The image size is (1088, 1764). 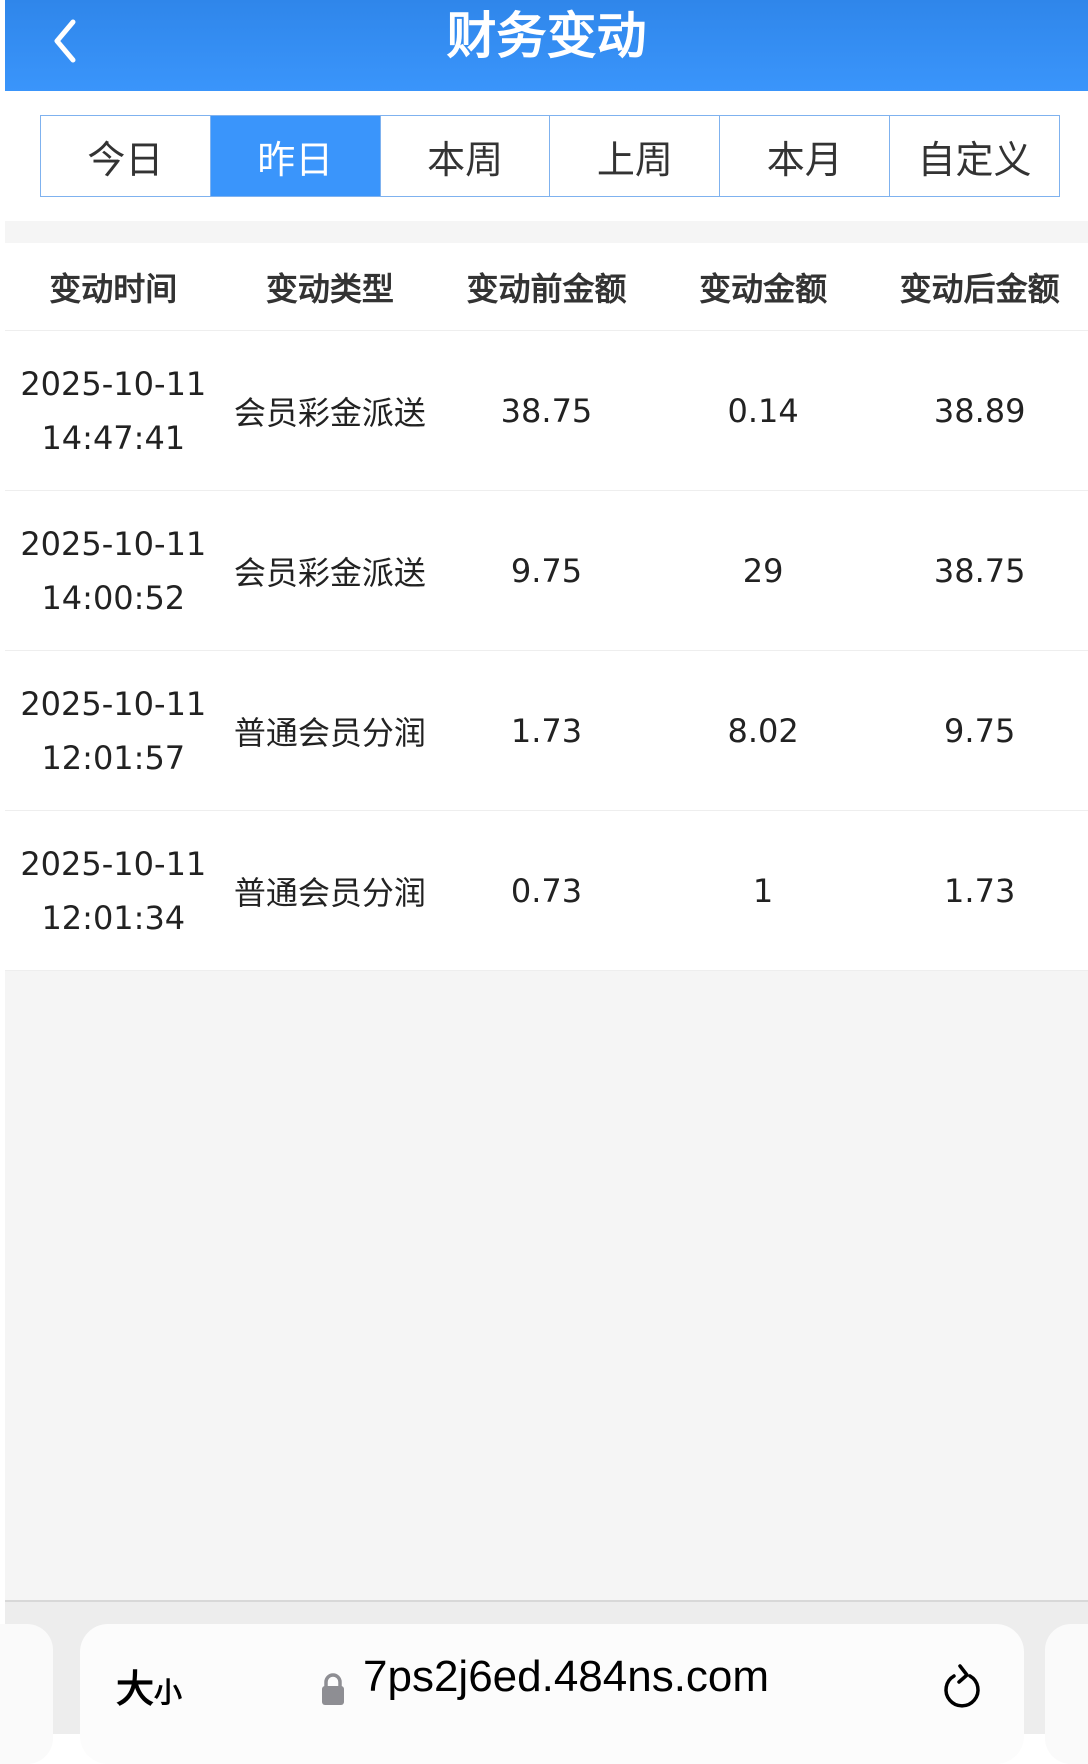 I want to click on cell-before: 9.75, so click(x=546, y=570).